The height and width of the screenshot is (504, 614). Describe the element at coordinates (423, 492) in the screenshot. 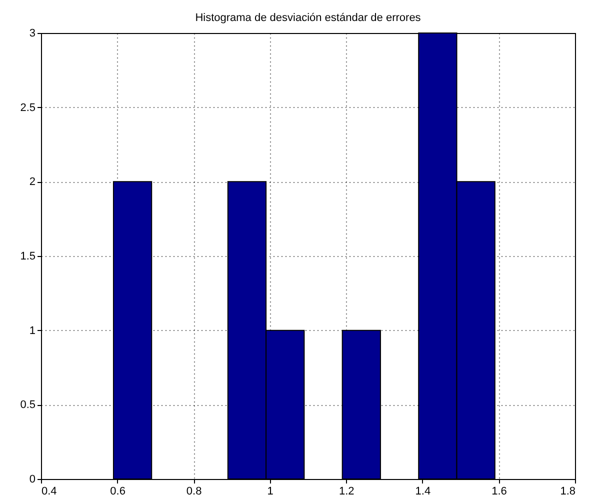

I see `x-tick-label: 1.4` at that location.